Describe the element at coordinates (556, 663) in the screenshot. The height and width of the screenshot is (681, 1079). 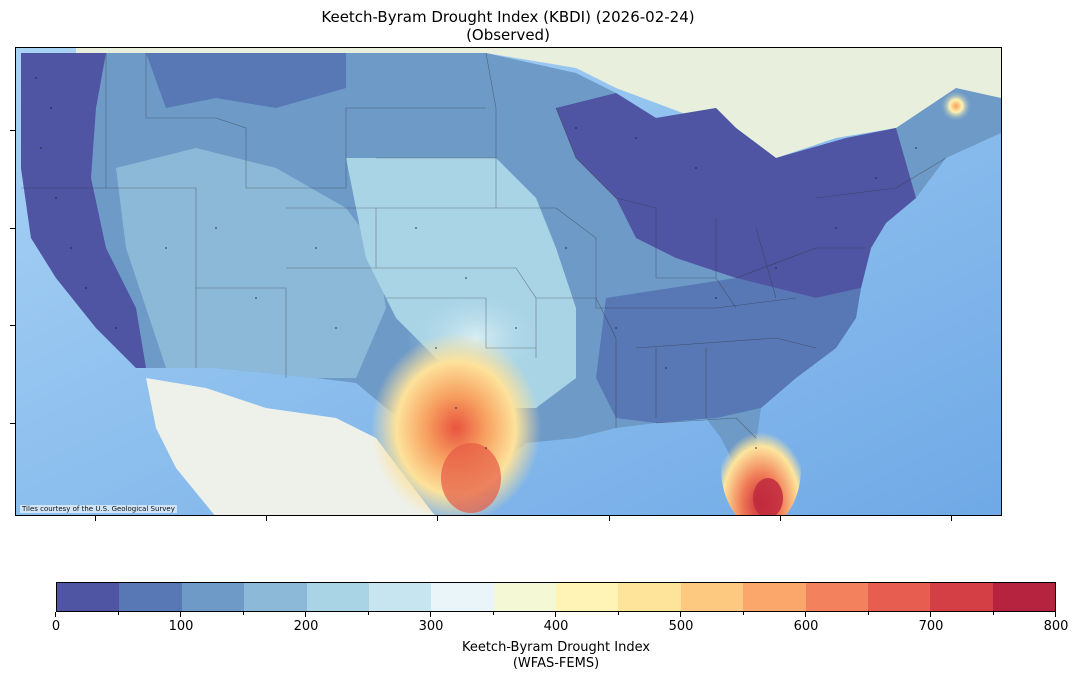
I see `colorbar-label-line2: (WFAS-FEMS)` at that location.